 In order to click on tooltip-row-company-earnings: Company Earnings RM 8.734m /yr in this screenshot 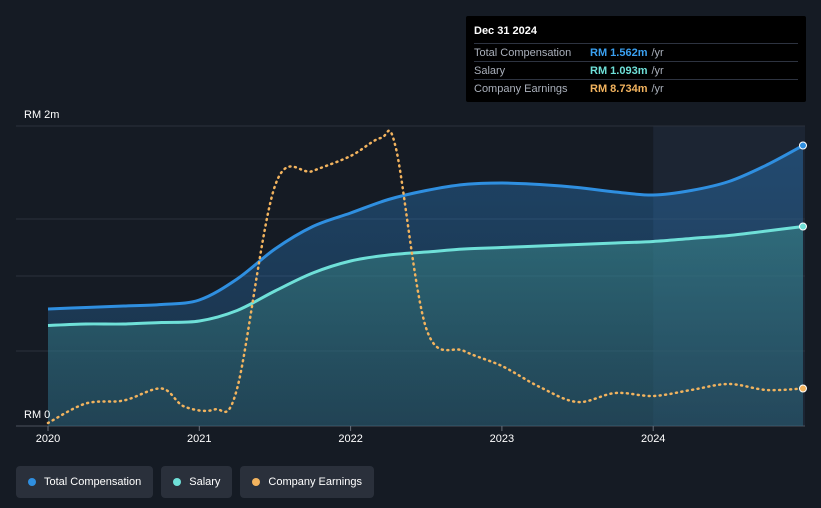, I will do `click(636, 88)`.